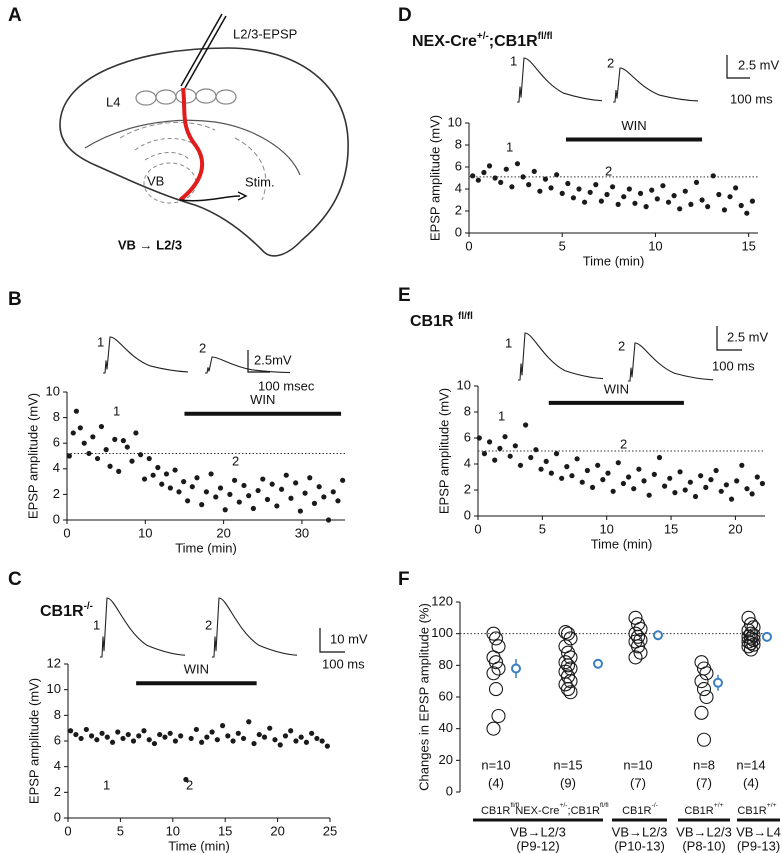 This screenshot has width=782, height=853. Describe the element at coordinates (15, 15) in the screenshot. I see `panel-letter: A` at that location.